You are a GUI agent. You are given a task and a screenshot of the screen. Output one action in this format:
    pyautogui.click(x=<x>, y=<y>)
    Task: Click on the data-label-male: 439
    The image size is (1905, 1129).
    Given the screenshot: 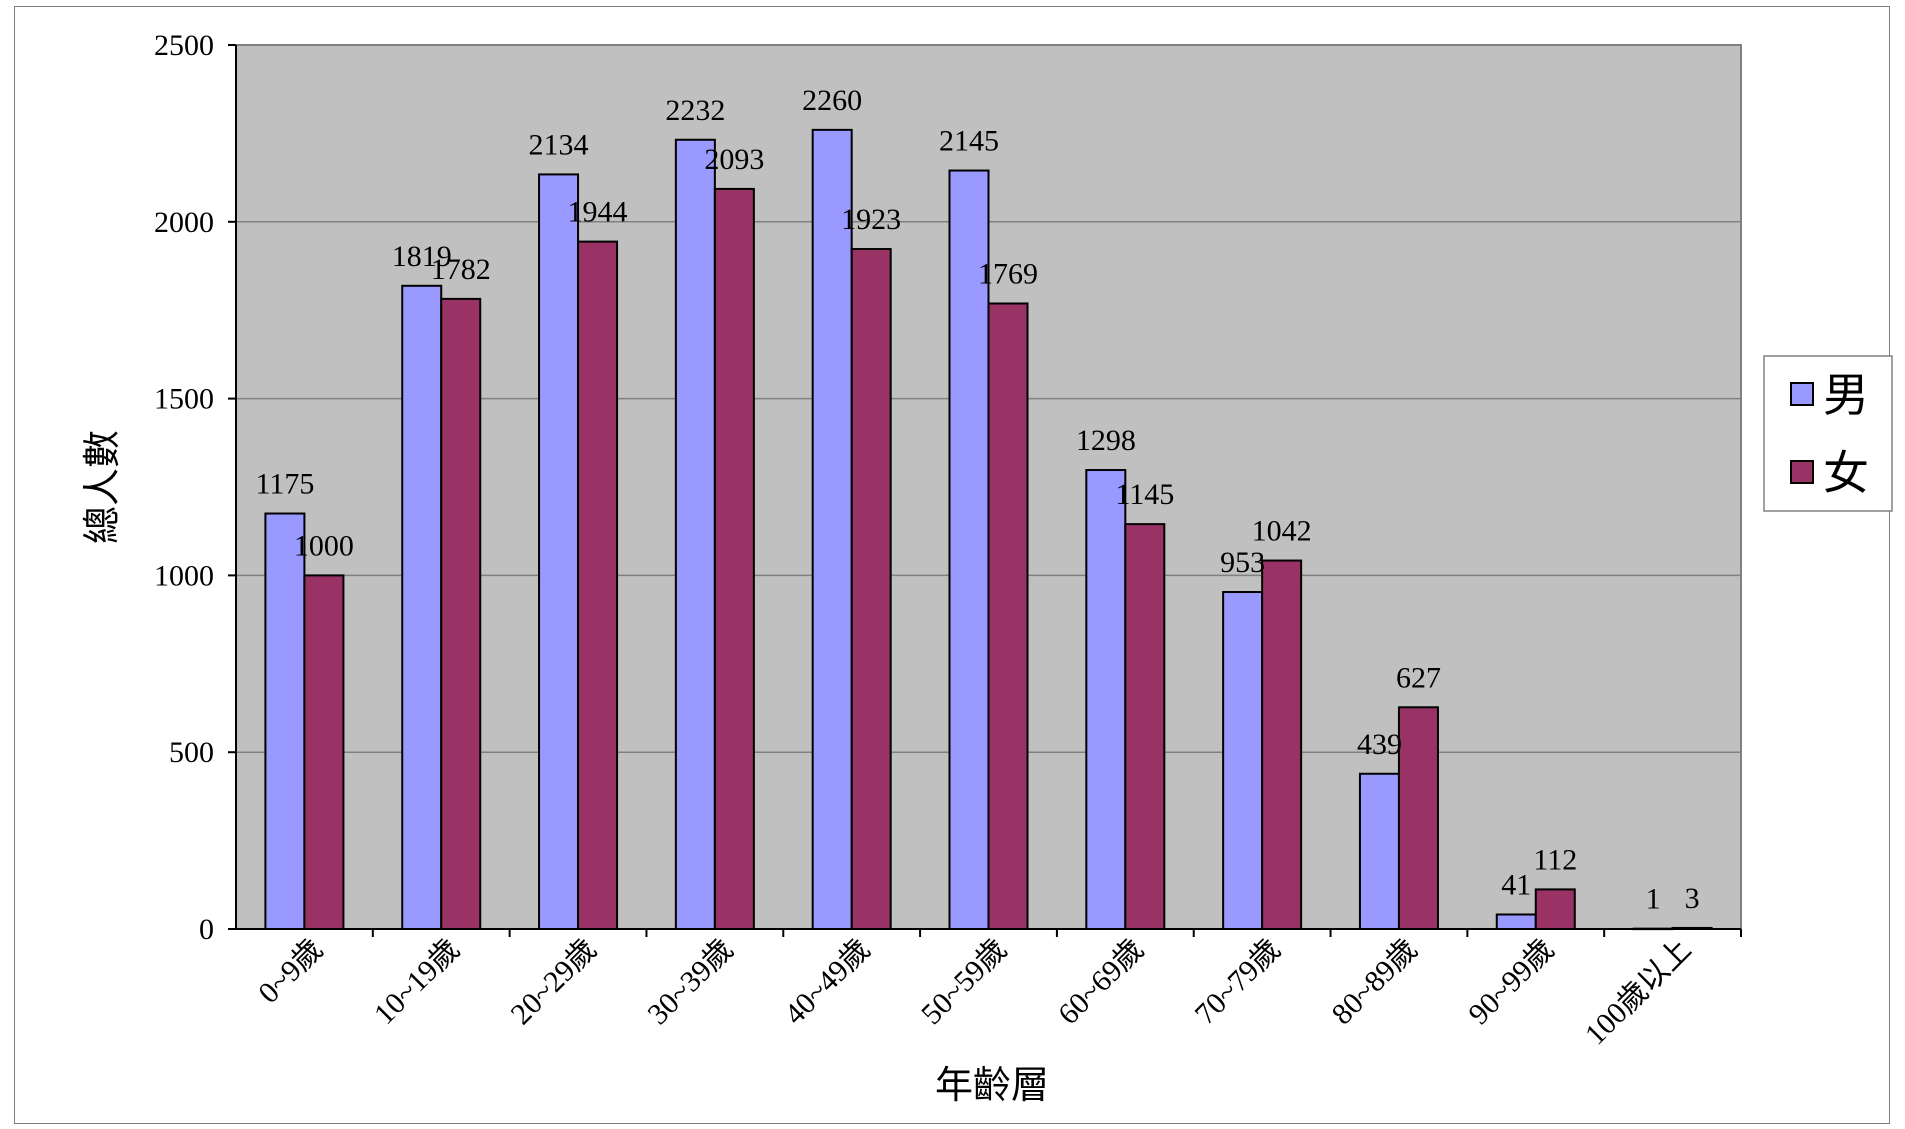 What is the action you would take?
    pyautogui.click(x=1379, y=744)
    